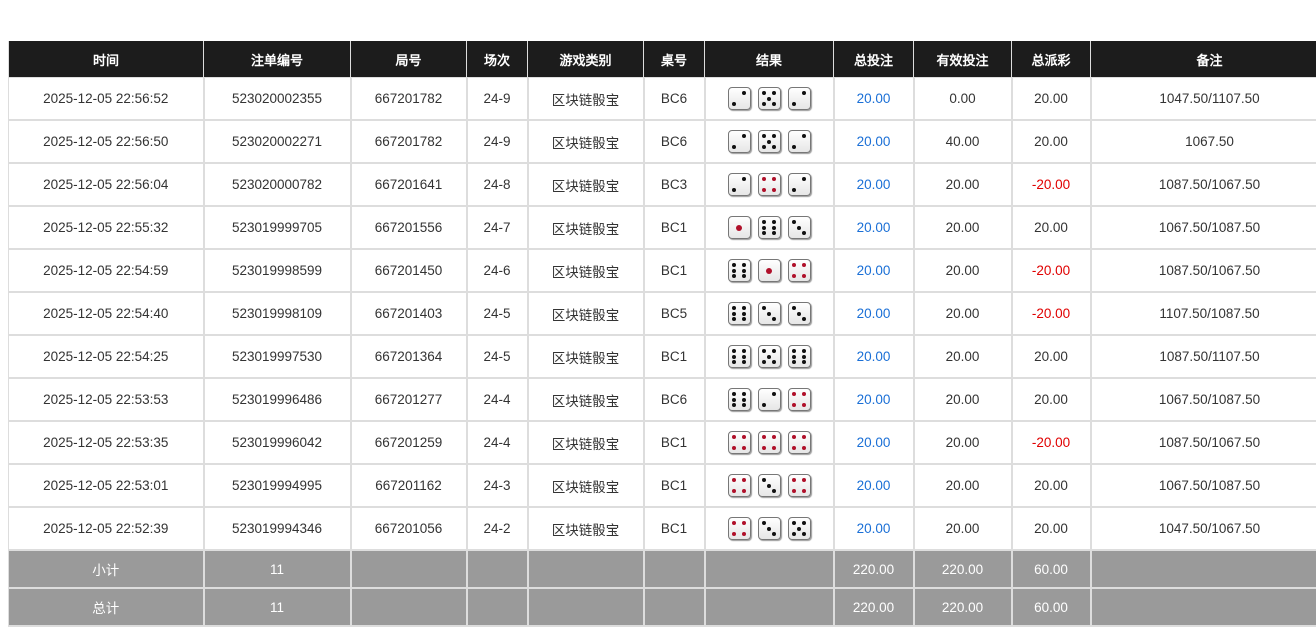 The width and height of the screenshot is (1316, 627). Describe the element at coordinates (1203, 99) in the screenshot. I see `cell-note: 1047.50/1107.50` at that location.